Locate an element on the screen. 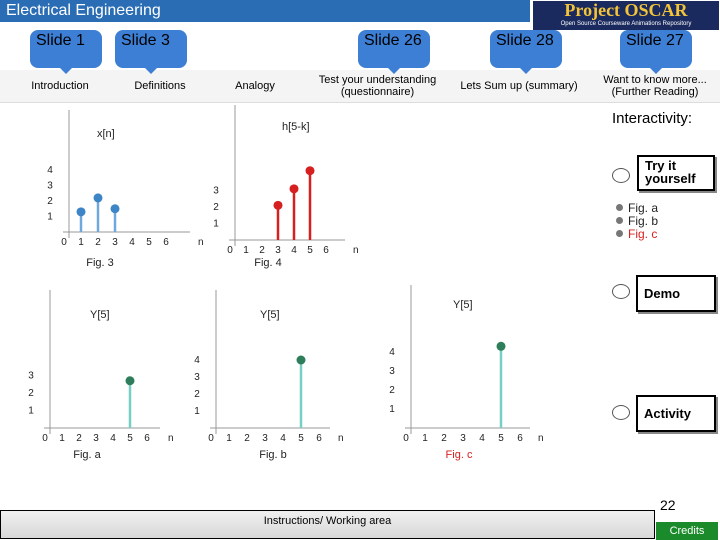 The image size is (720, 540). activity-button: Activity is located at coordinates (676, 413).